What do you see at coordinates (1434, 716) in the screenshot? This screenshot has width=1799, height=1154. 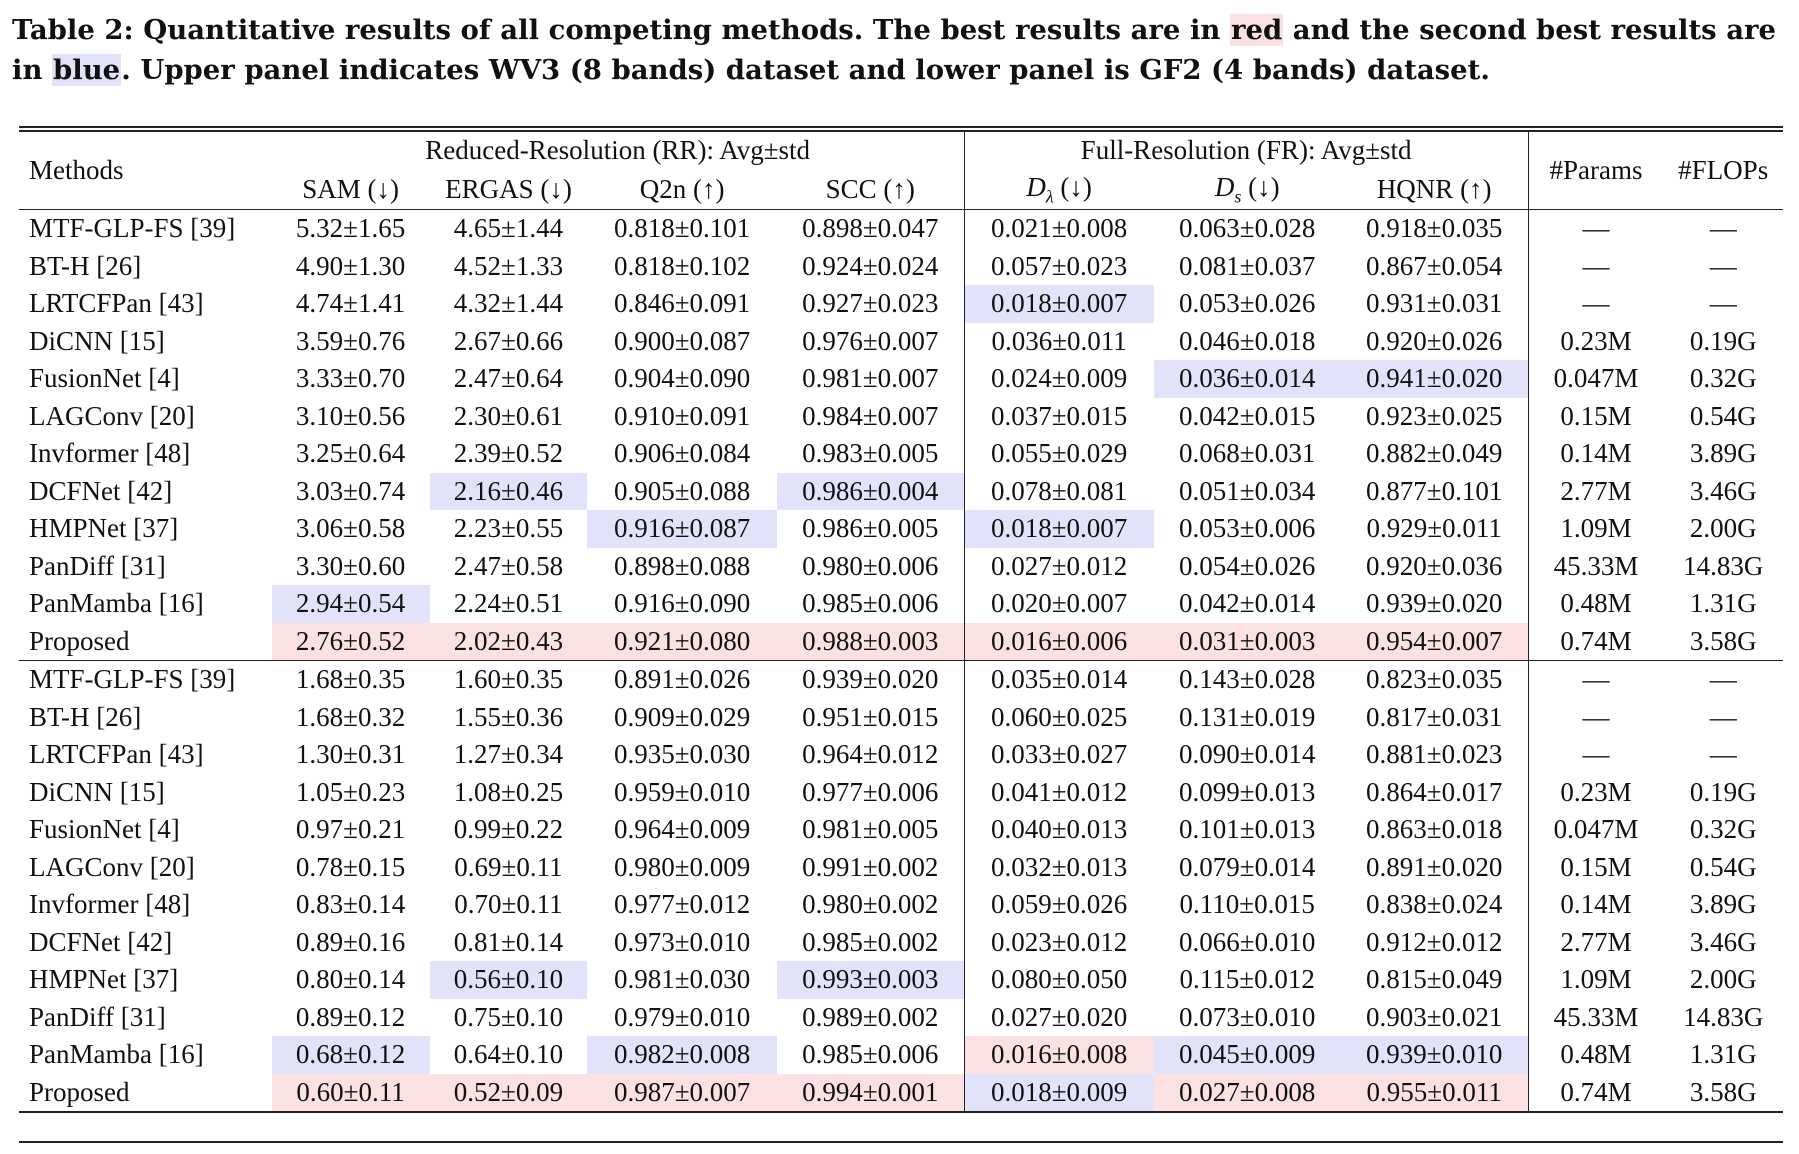 I see `hqnr-cell: 0.817±0.031` at bounding box center [1434, 716].